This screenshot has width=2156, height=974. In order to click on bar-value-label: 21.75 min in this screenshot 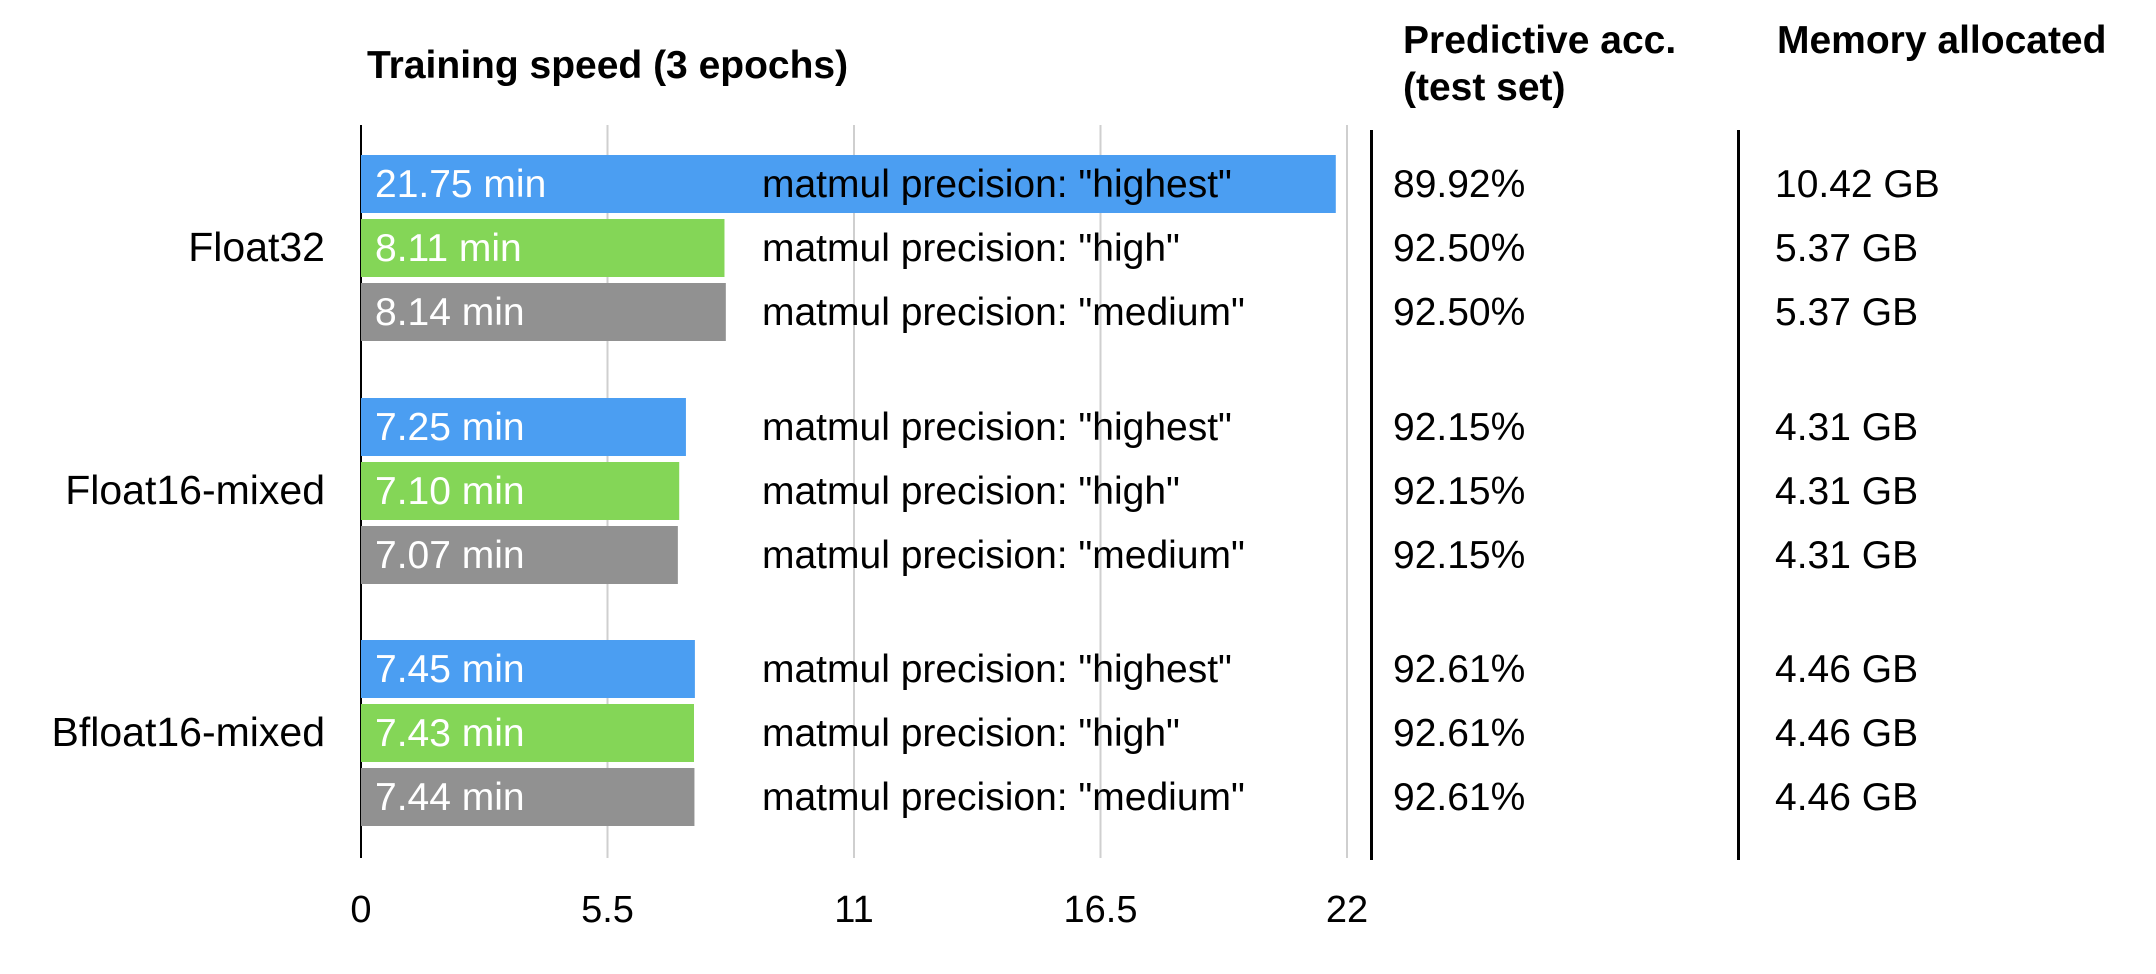, I will do `click(460, 184)`.